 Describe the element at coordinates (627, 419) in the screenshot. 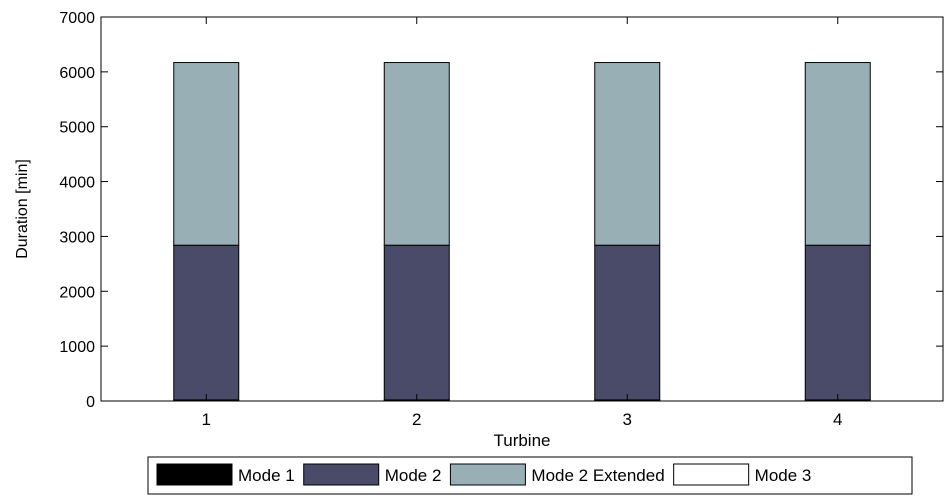

I see `x-tick-label: 3` at that location.